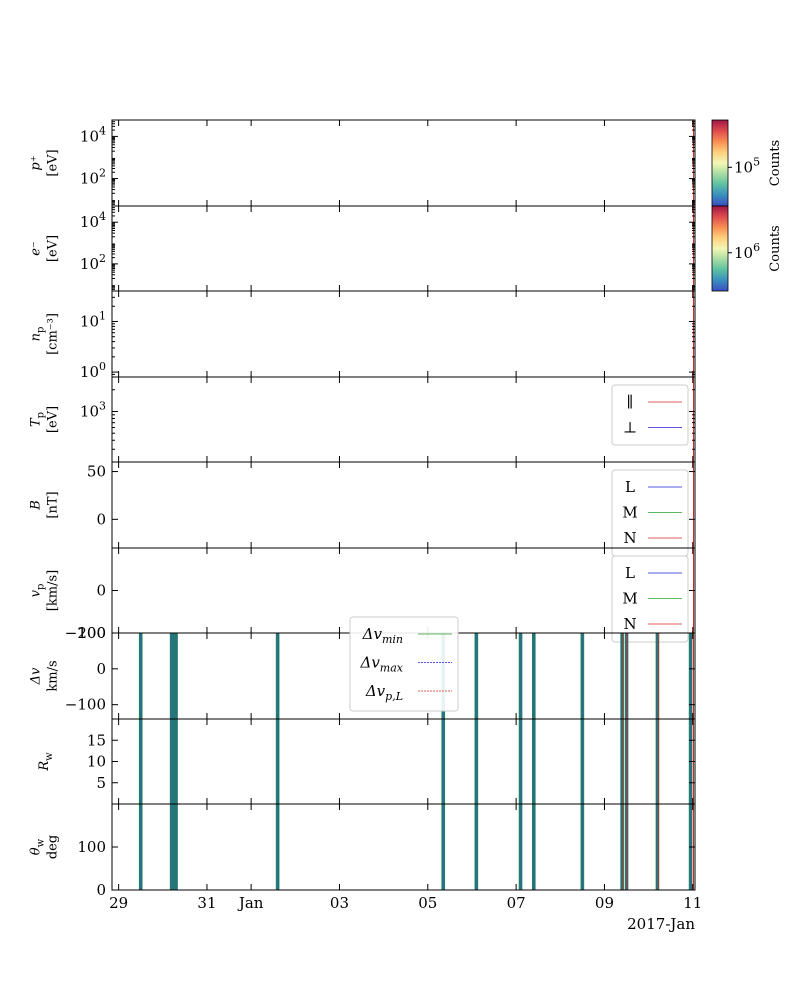 The image size is (800, 1000). I want to click on legend-label-vp-0: L, so click(630, 573).